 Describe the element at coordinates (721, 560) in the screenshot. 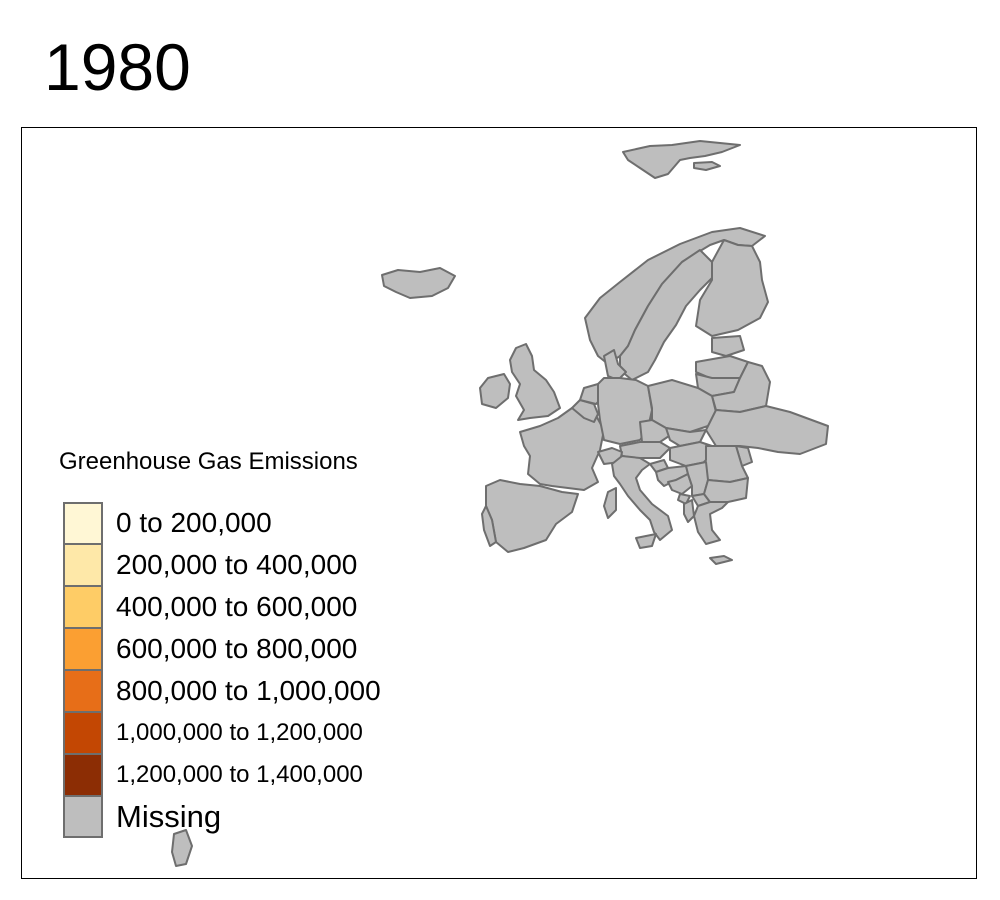

I see `country-crete` at that location.